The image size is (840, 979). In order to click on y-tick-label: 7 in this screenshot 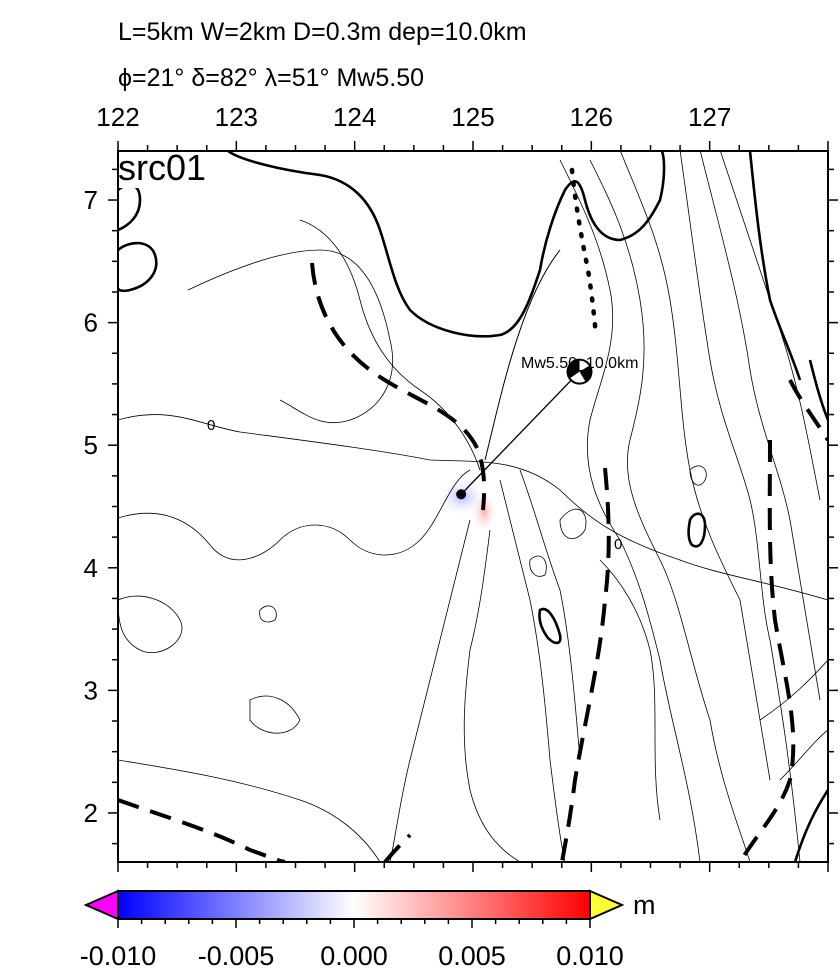, I will do `click(91, 200)`.